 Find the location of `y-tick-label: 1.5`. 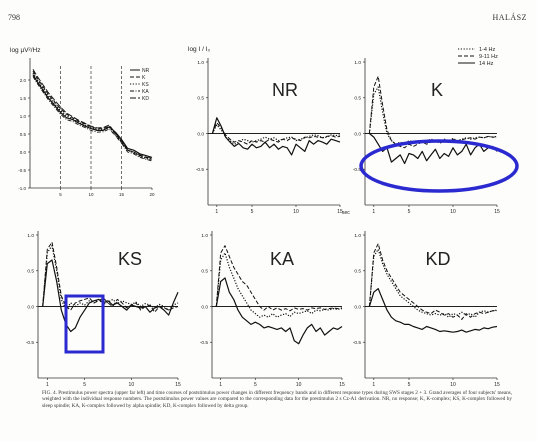

y-tick-label: 1.5 is located at coordinates (23, 98).